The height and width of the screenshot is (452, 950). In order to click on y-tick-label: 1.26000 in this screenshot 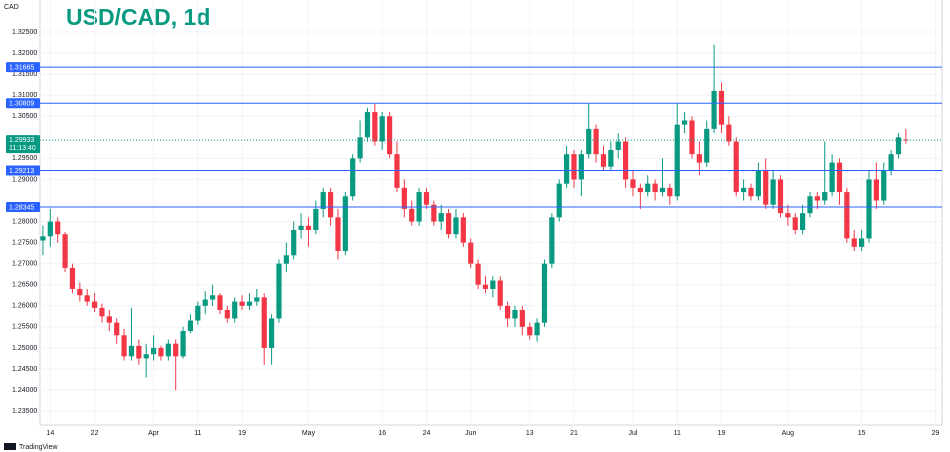, I will do `click(24, 306)`.